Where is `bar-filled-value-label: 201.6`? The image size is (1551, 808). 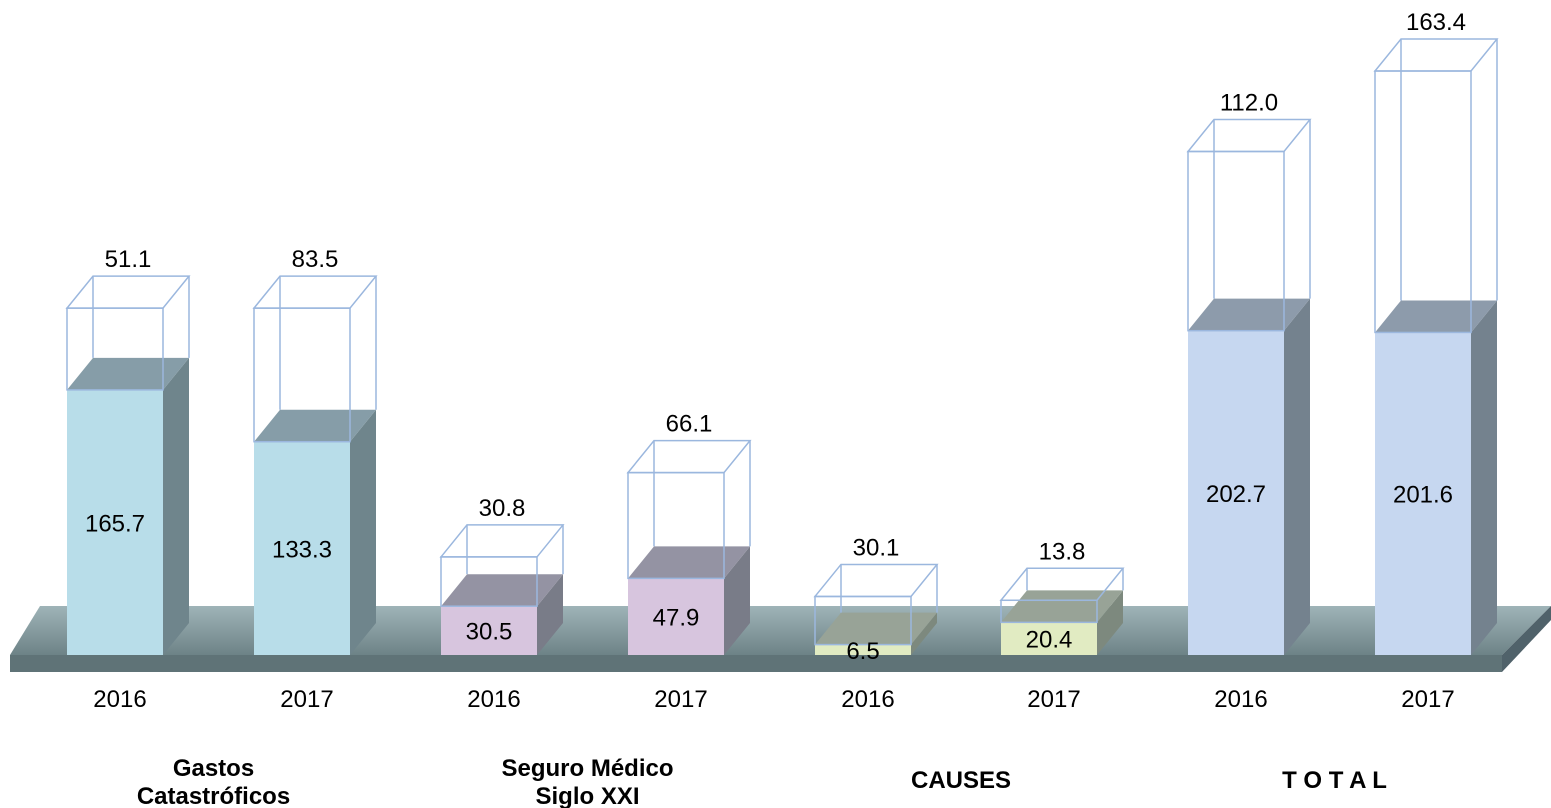 bar-filled-value-label: 201.6 is located at coordinates (1423, 495).